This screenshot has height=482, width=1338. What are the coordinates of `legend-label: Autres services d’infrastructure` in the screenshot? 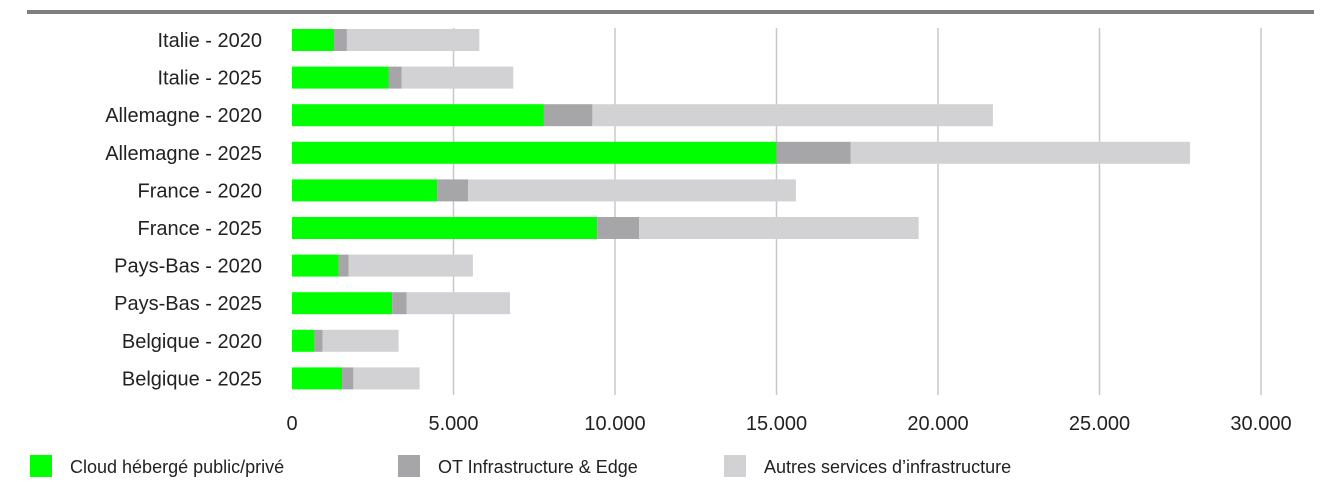 It's located at (887, 467).